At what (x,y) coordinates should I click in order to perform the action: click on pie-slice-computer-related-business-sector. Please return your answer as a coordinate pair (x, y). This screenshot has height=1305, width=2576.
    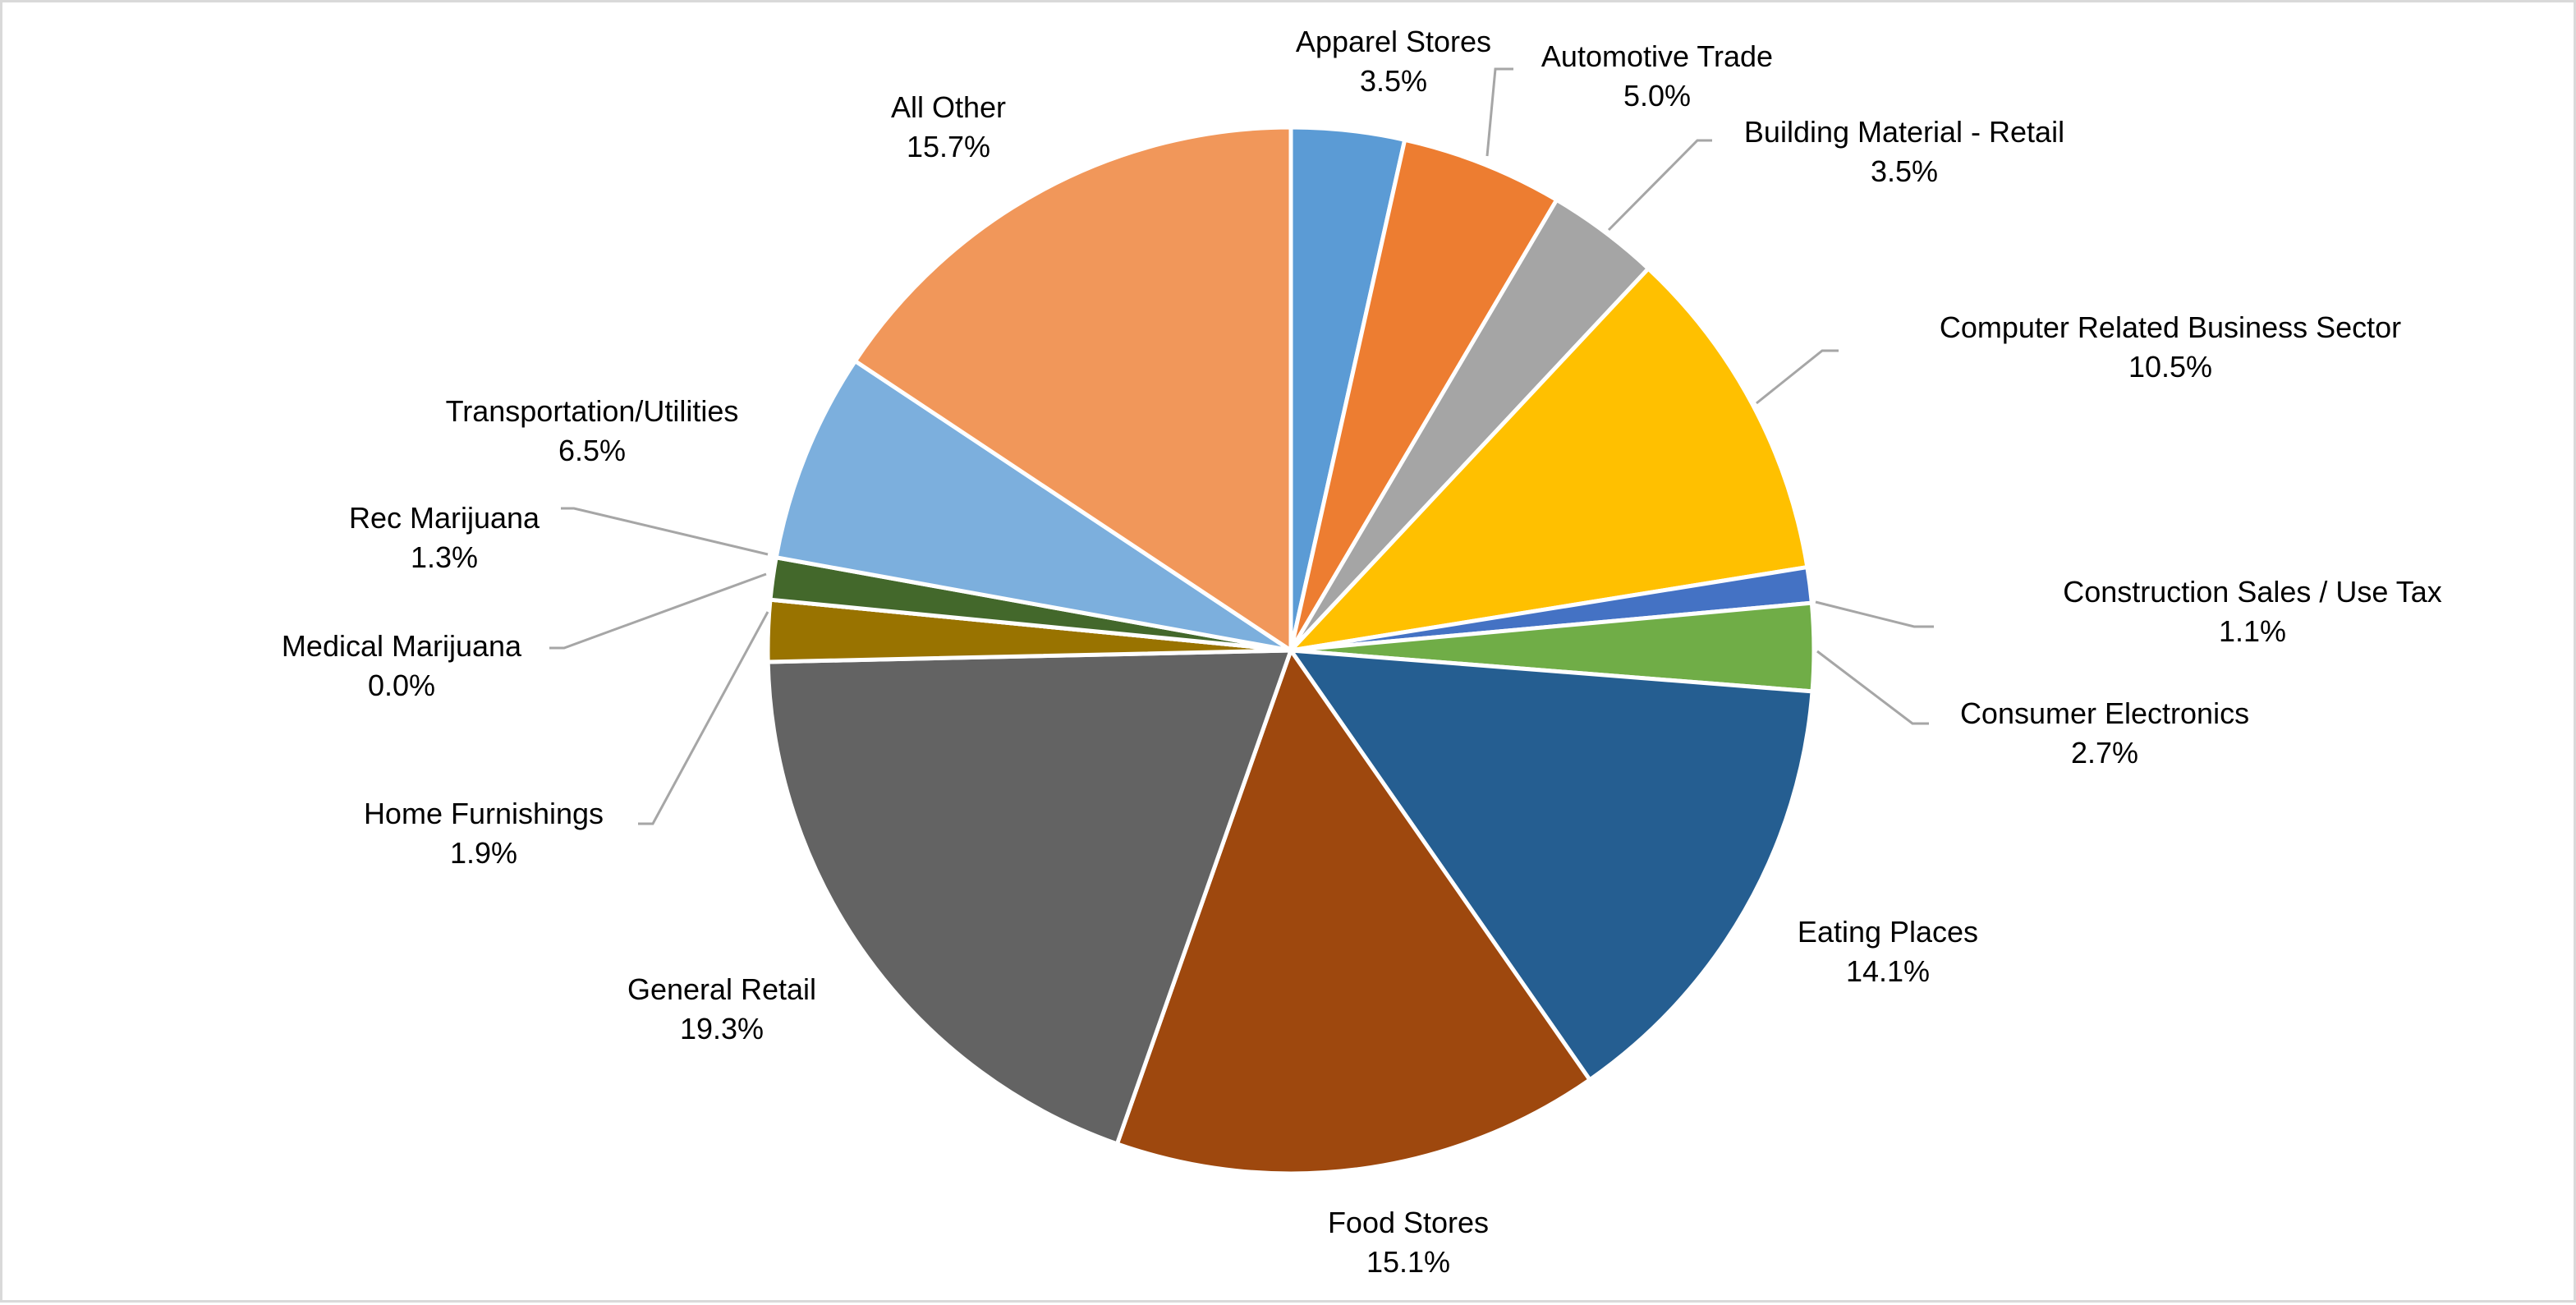
    Looking at the image, I should click on (1549, 459).